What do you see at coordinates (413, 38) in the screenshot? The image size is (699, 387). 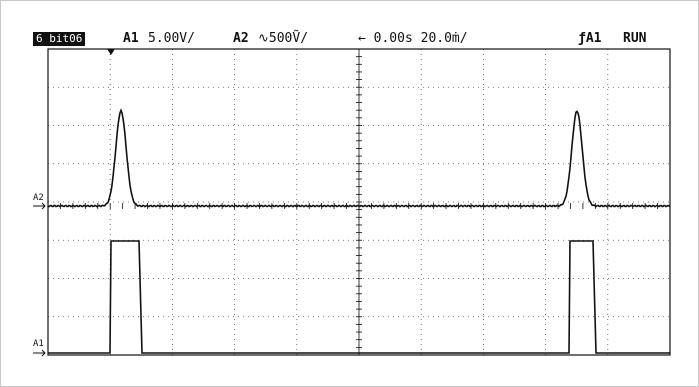 I see `timebase-readout: ← 0.00s 20.0ṁ/` at bounding box center [413, 38].